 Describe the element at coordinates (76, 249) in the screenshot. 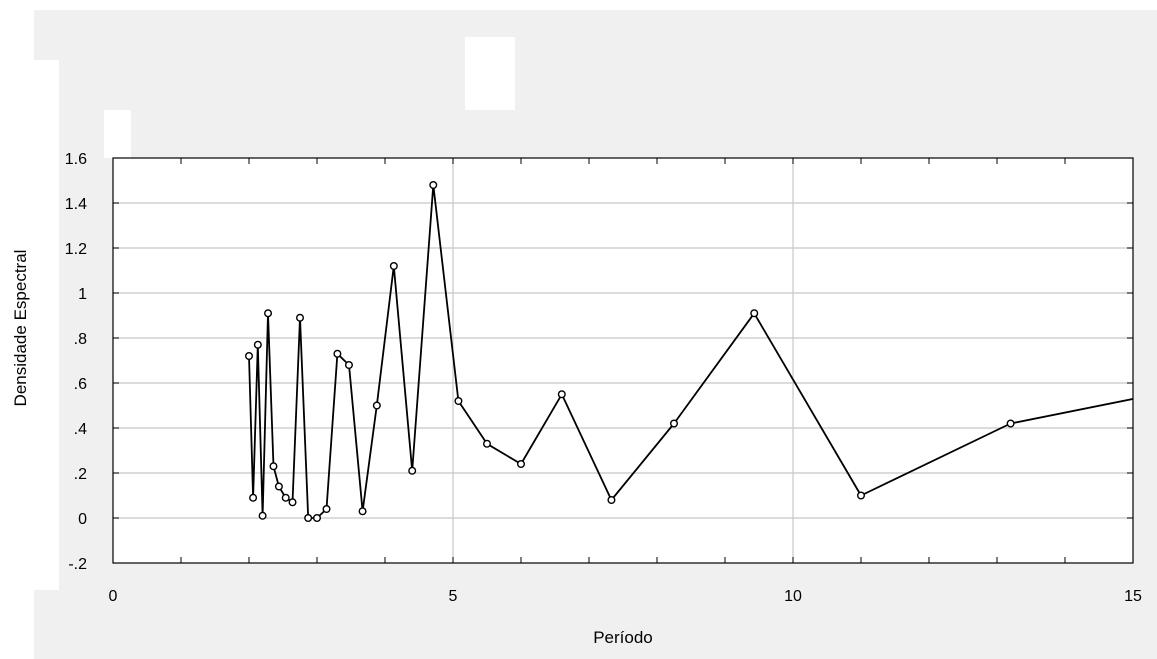

I see `y-tick-label: 1.2` at that location.